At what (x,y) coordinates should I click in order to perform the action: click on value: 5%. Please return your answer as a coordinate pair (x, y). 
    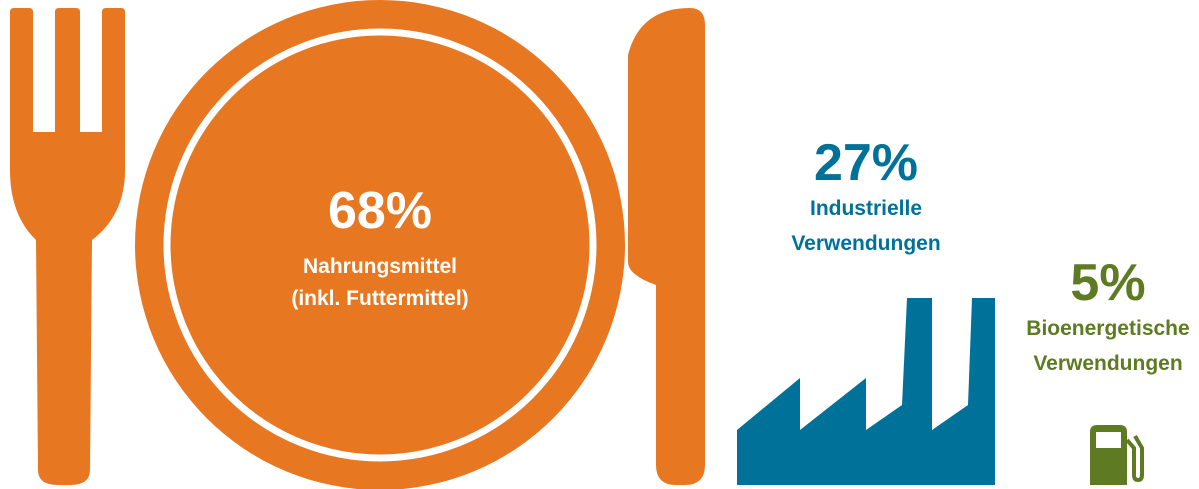
    Looking at the image, I should click on (1107, 283).